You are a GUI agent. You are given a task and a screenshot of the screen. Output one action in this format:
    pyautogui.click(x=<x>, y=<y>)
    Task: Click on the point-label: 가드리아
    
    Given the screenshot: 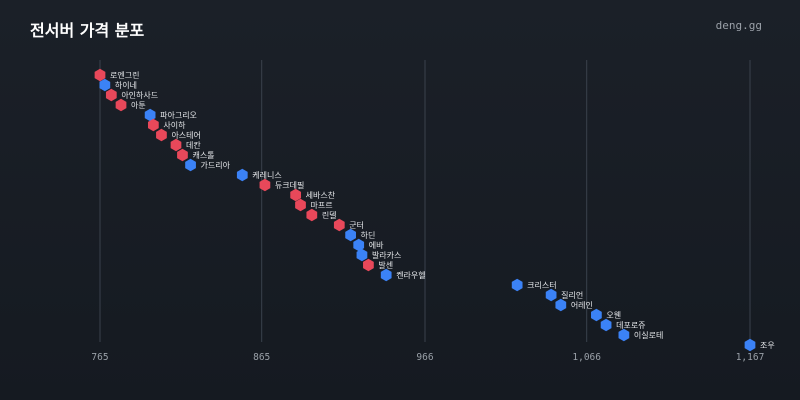 What is the action you would take?
    pyautogui.click(x=216, y=165)
    